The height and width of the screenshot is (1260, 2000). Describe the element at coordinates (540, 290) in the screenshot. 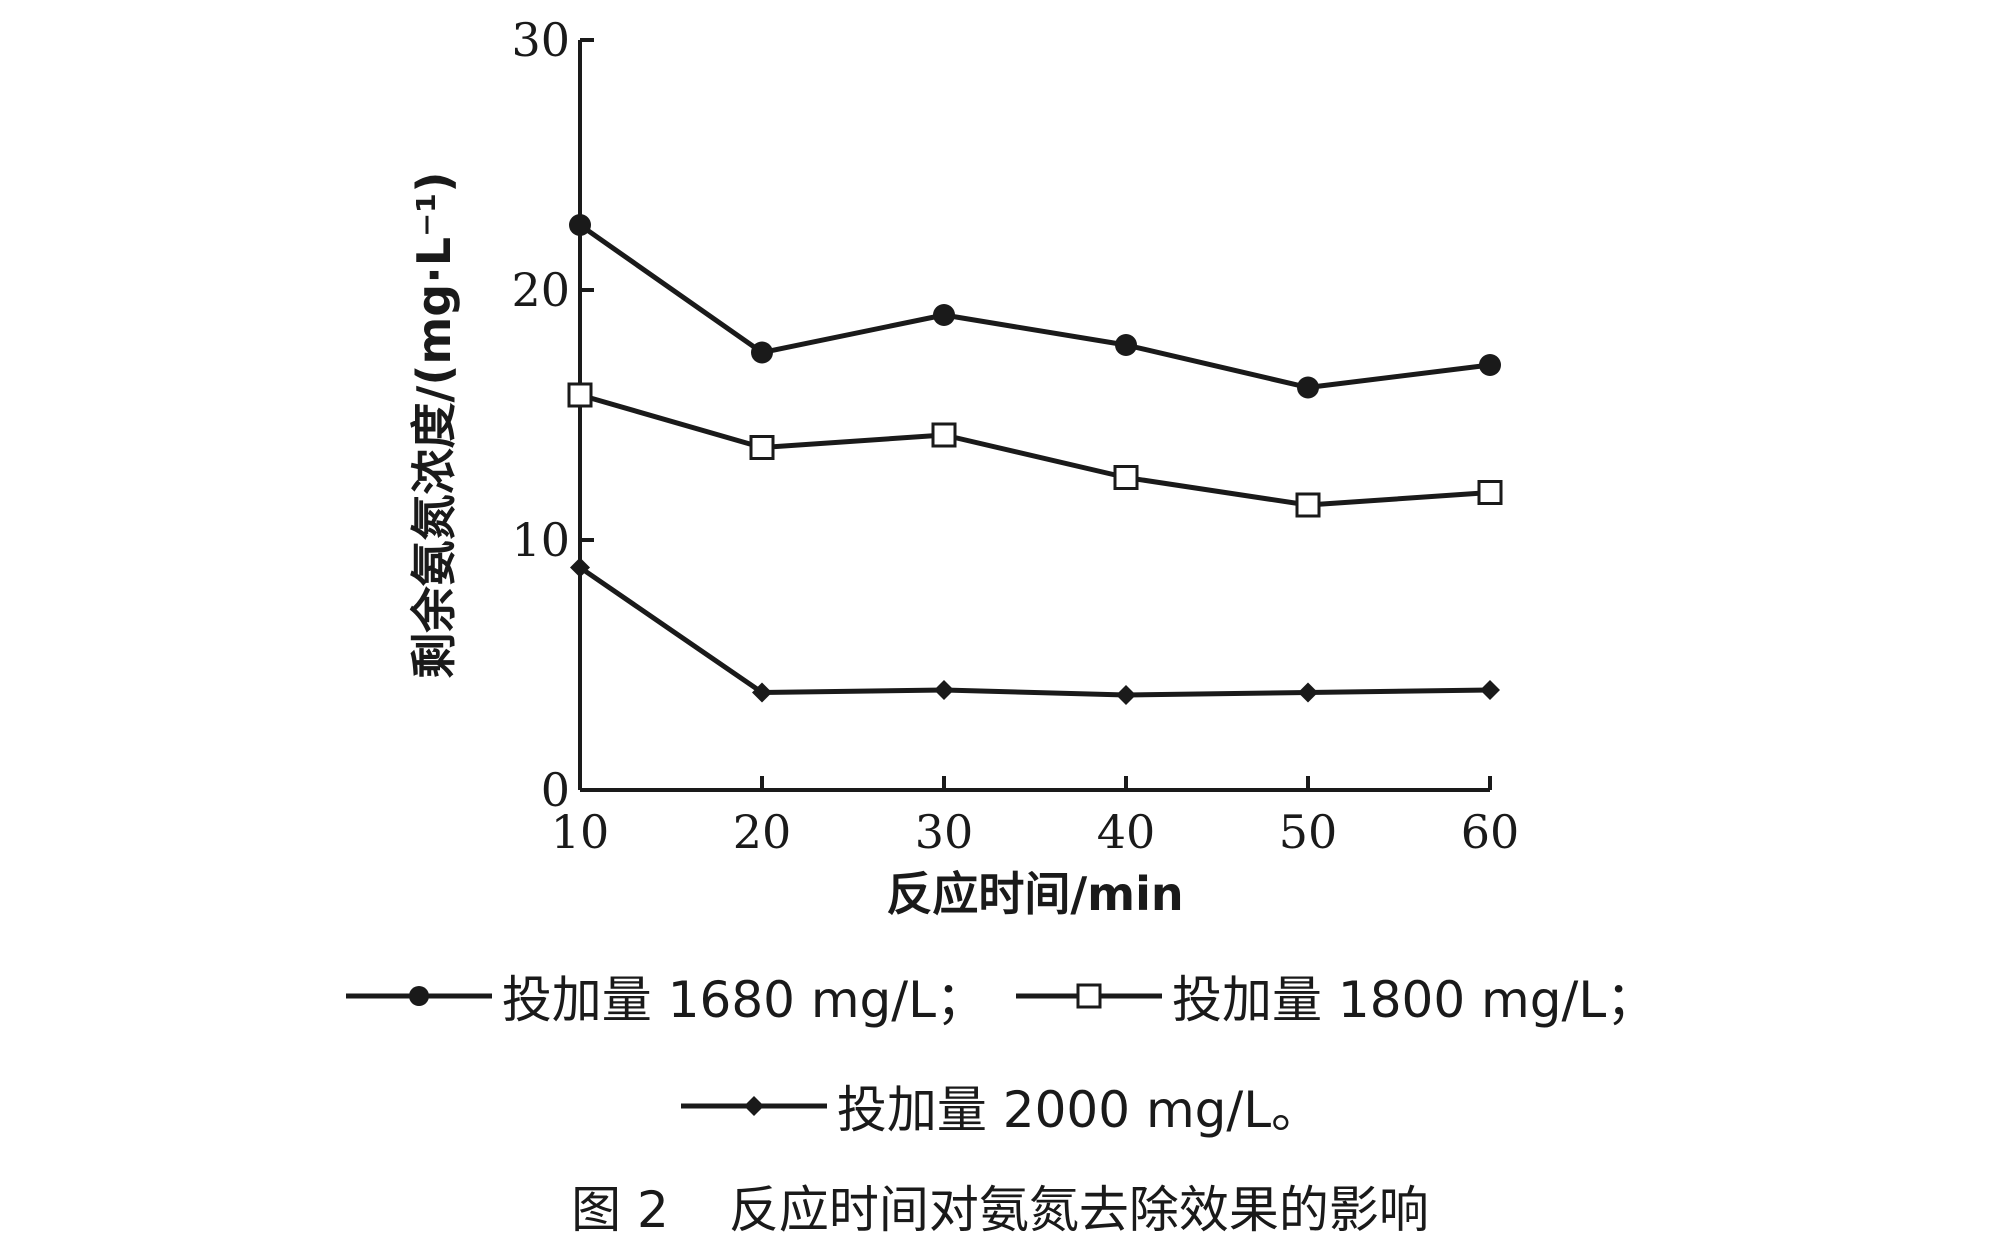

I see `y-tick-label: 20` at that location.